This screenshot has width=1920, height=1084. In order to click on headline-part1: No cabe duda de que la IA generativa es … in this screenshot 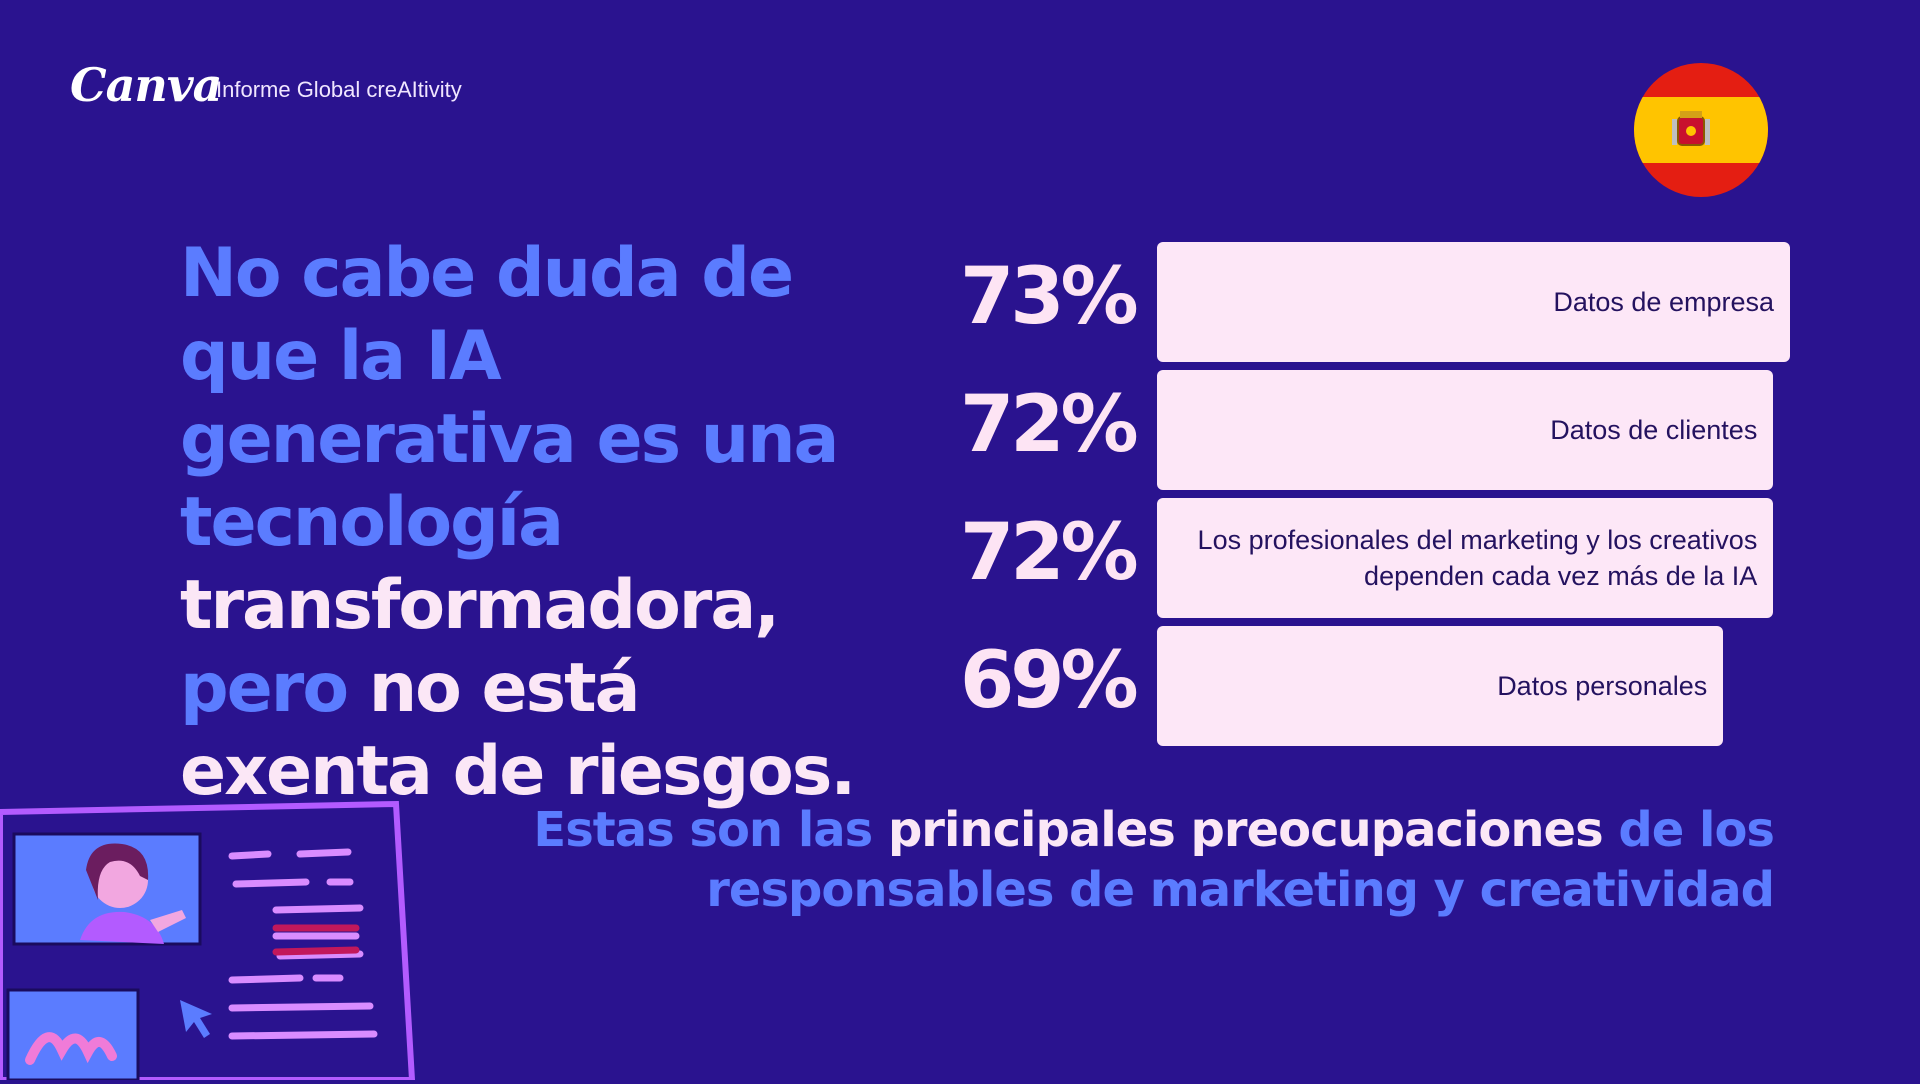, I will do `click(509, 398)`.